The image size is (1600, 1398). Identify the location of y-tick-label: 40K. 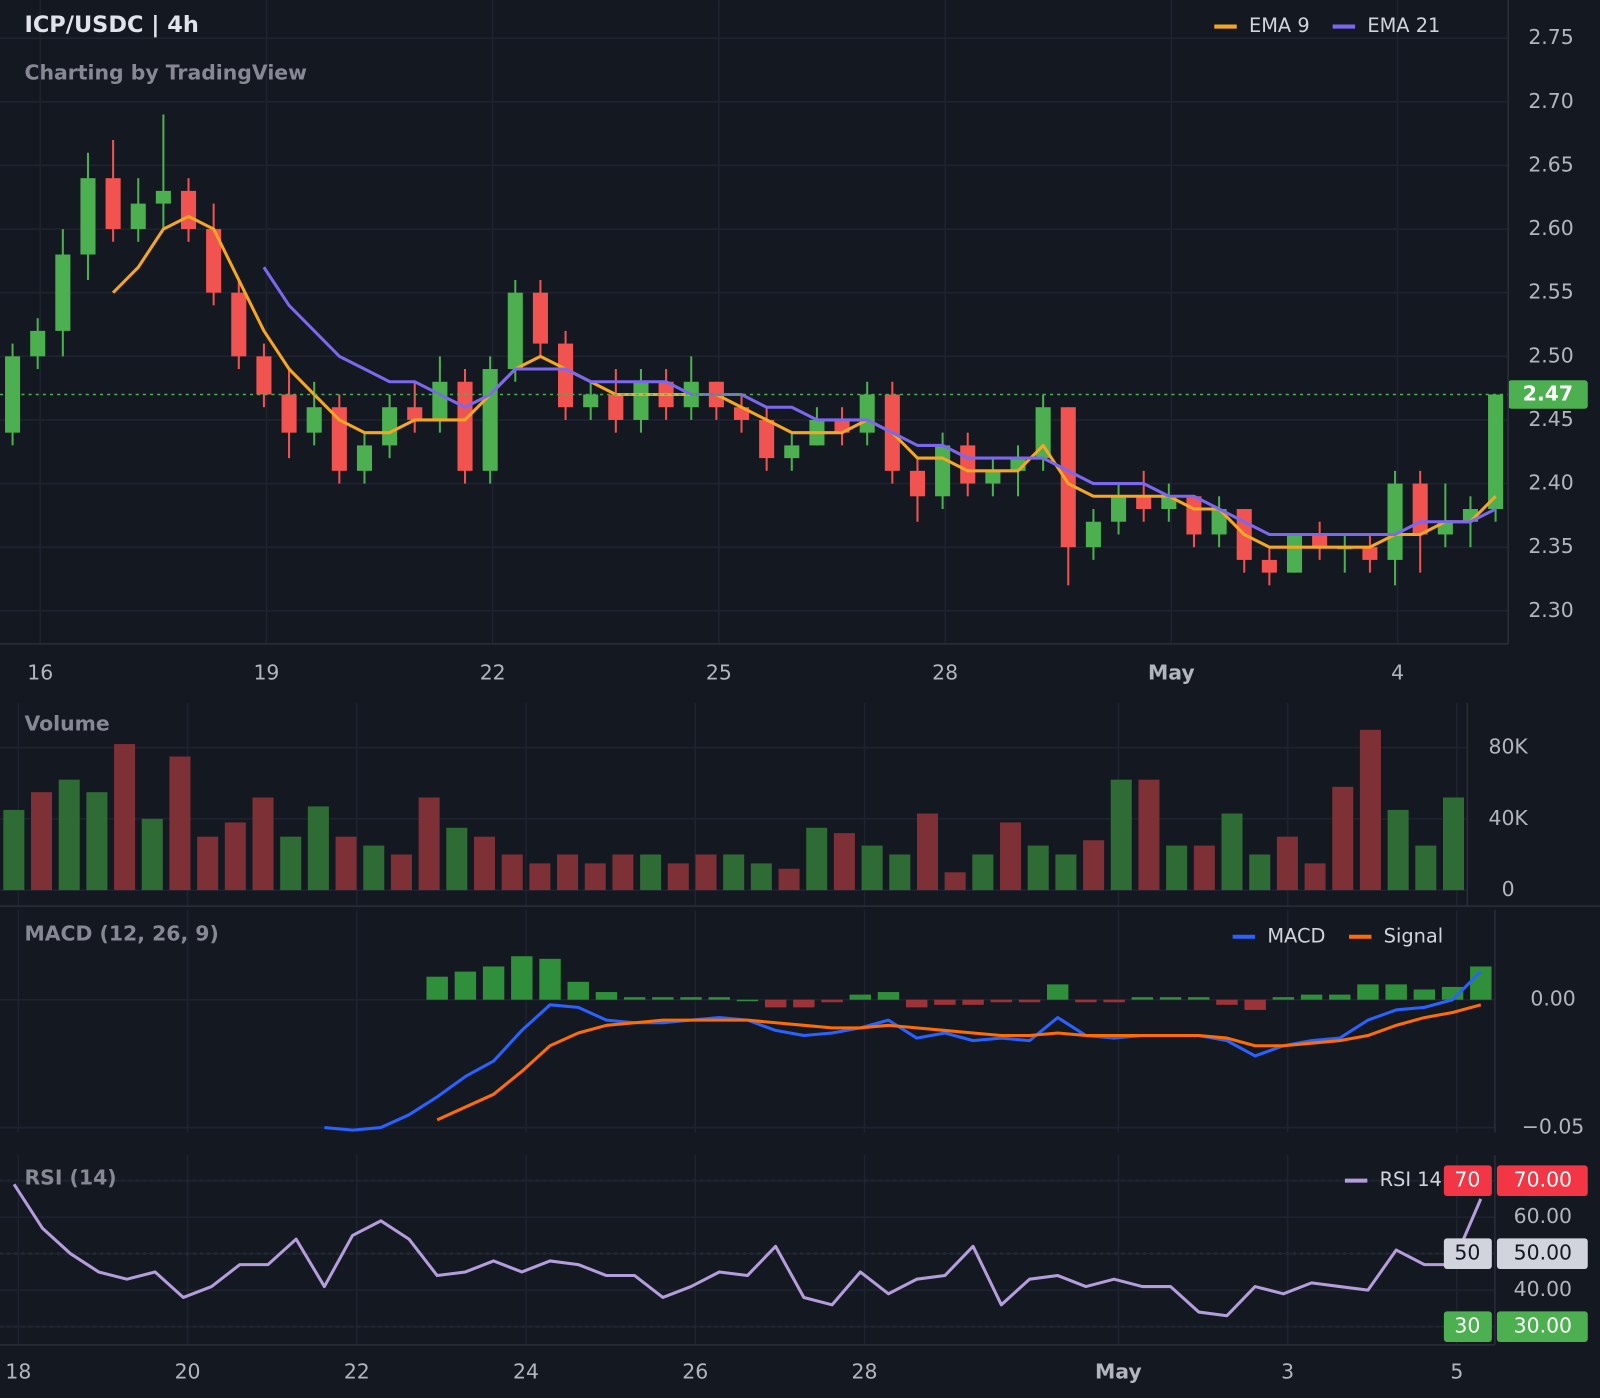
(1508, 818).